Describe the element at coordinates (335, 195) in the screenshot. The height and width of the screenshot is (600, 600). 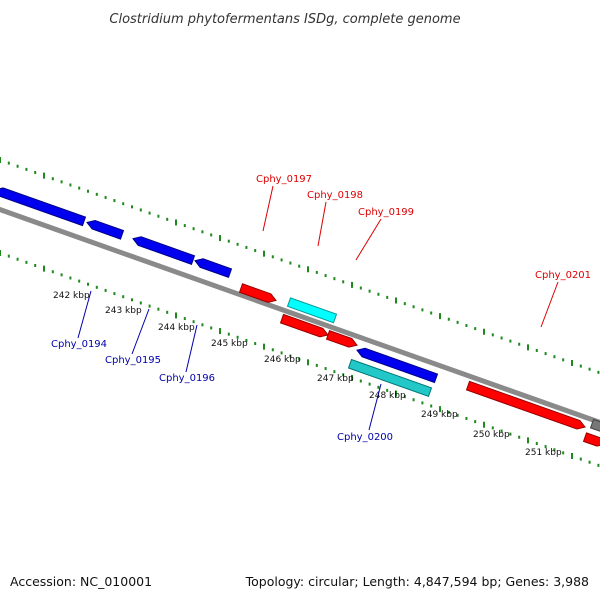
I see `gene-label-cphy-0198: Cphy_0198` at that location.